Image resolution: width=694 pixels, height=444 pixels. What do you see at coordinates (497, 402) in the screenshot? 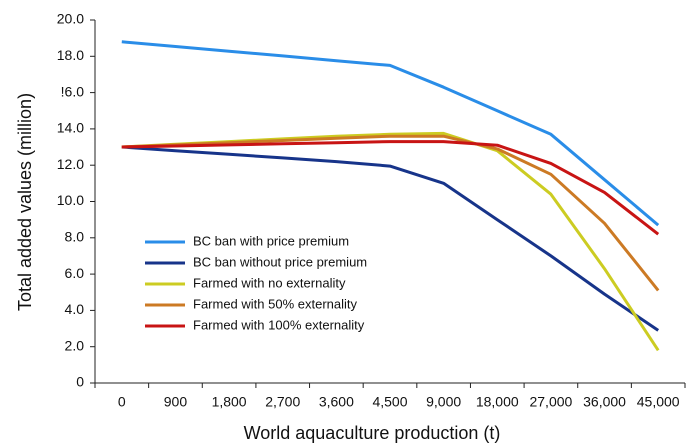
I see `x-tick-label: 18,000` at bounding box center [497, 402].